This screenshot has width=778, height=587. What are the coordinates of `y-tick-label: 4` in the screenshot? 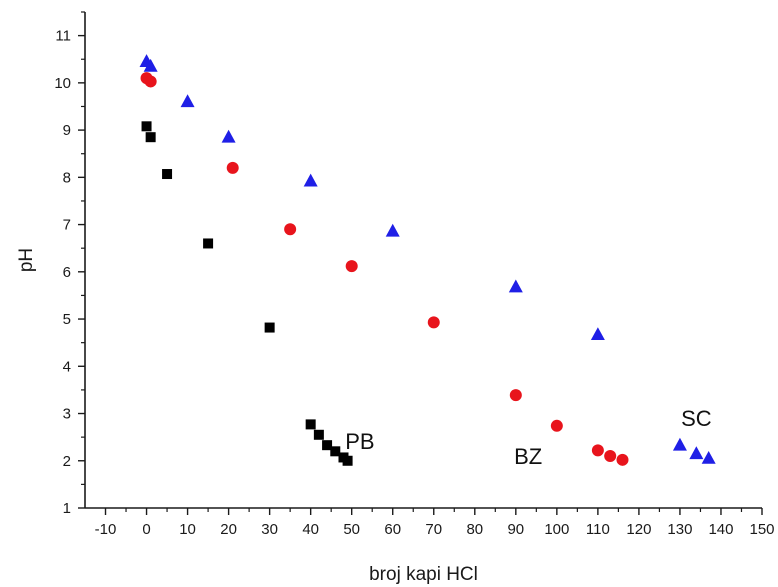 It's located at (67, 366).